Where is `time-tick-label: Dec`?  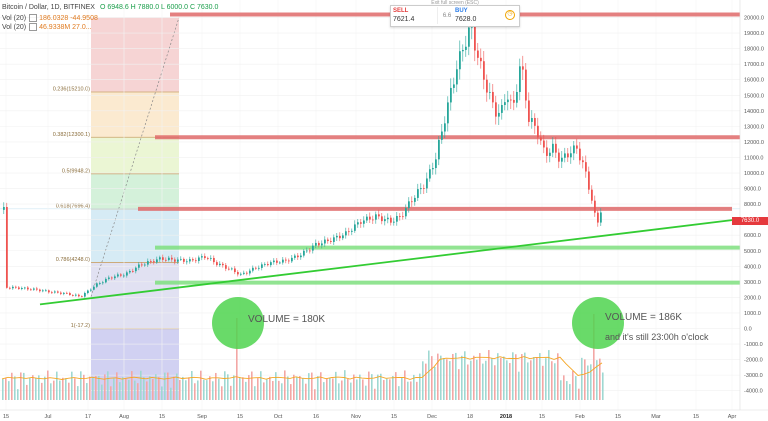
time-tick-label: Dec is located at coordinates (432, 417).